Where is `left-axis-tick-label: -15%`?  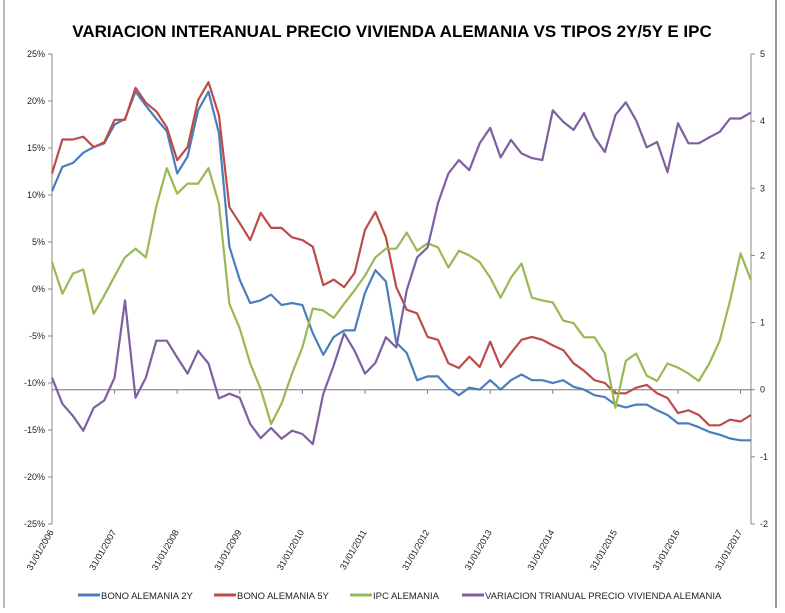 left-axis-tick-label: -15% is located at coordinates (34, 430).